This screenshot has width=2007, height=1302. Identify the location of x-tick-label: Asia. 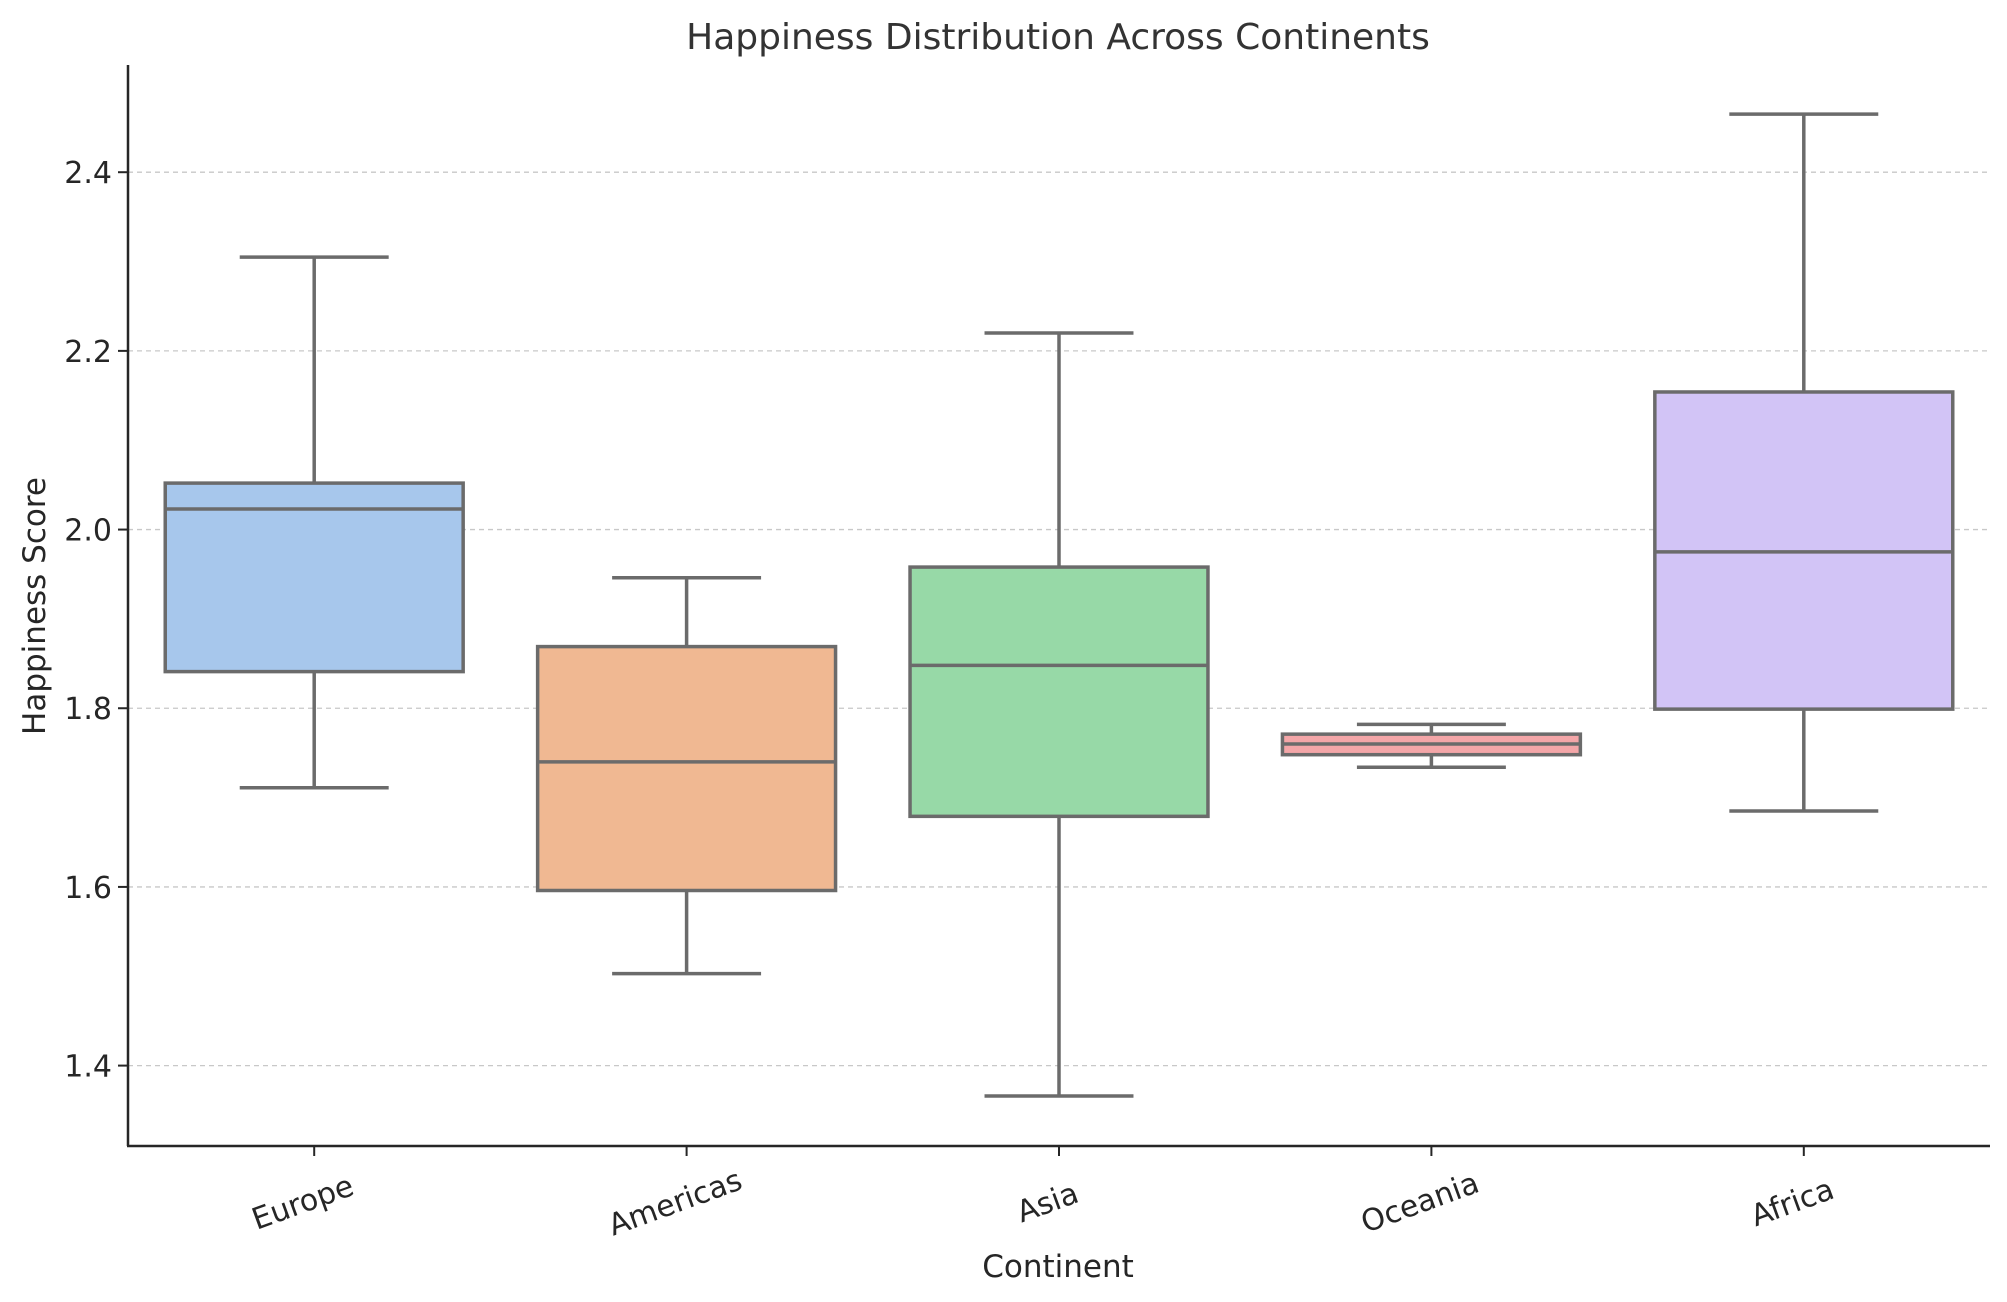
(1047, 1203).